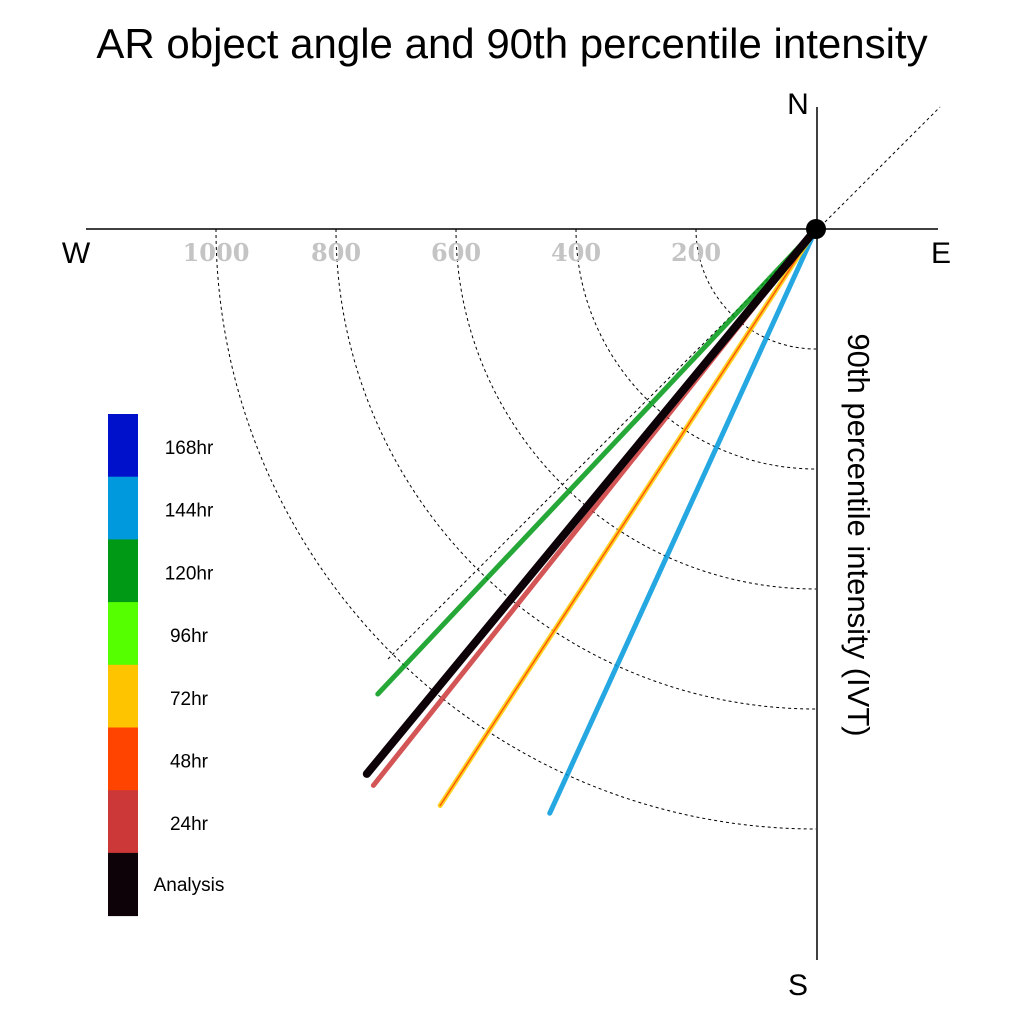 The height and width of the screenshot is (1024, 1024). What do you see at coordinates (941, 253) in the screenshot?
I see `compass-east: E` at bounding box center [941, 253].